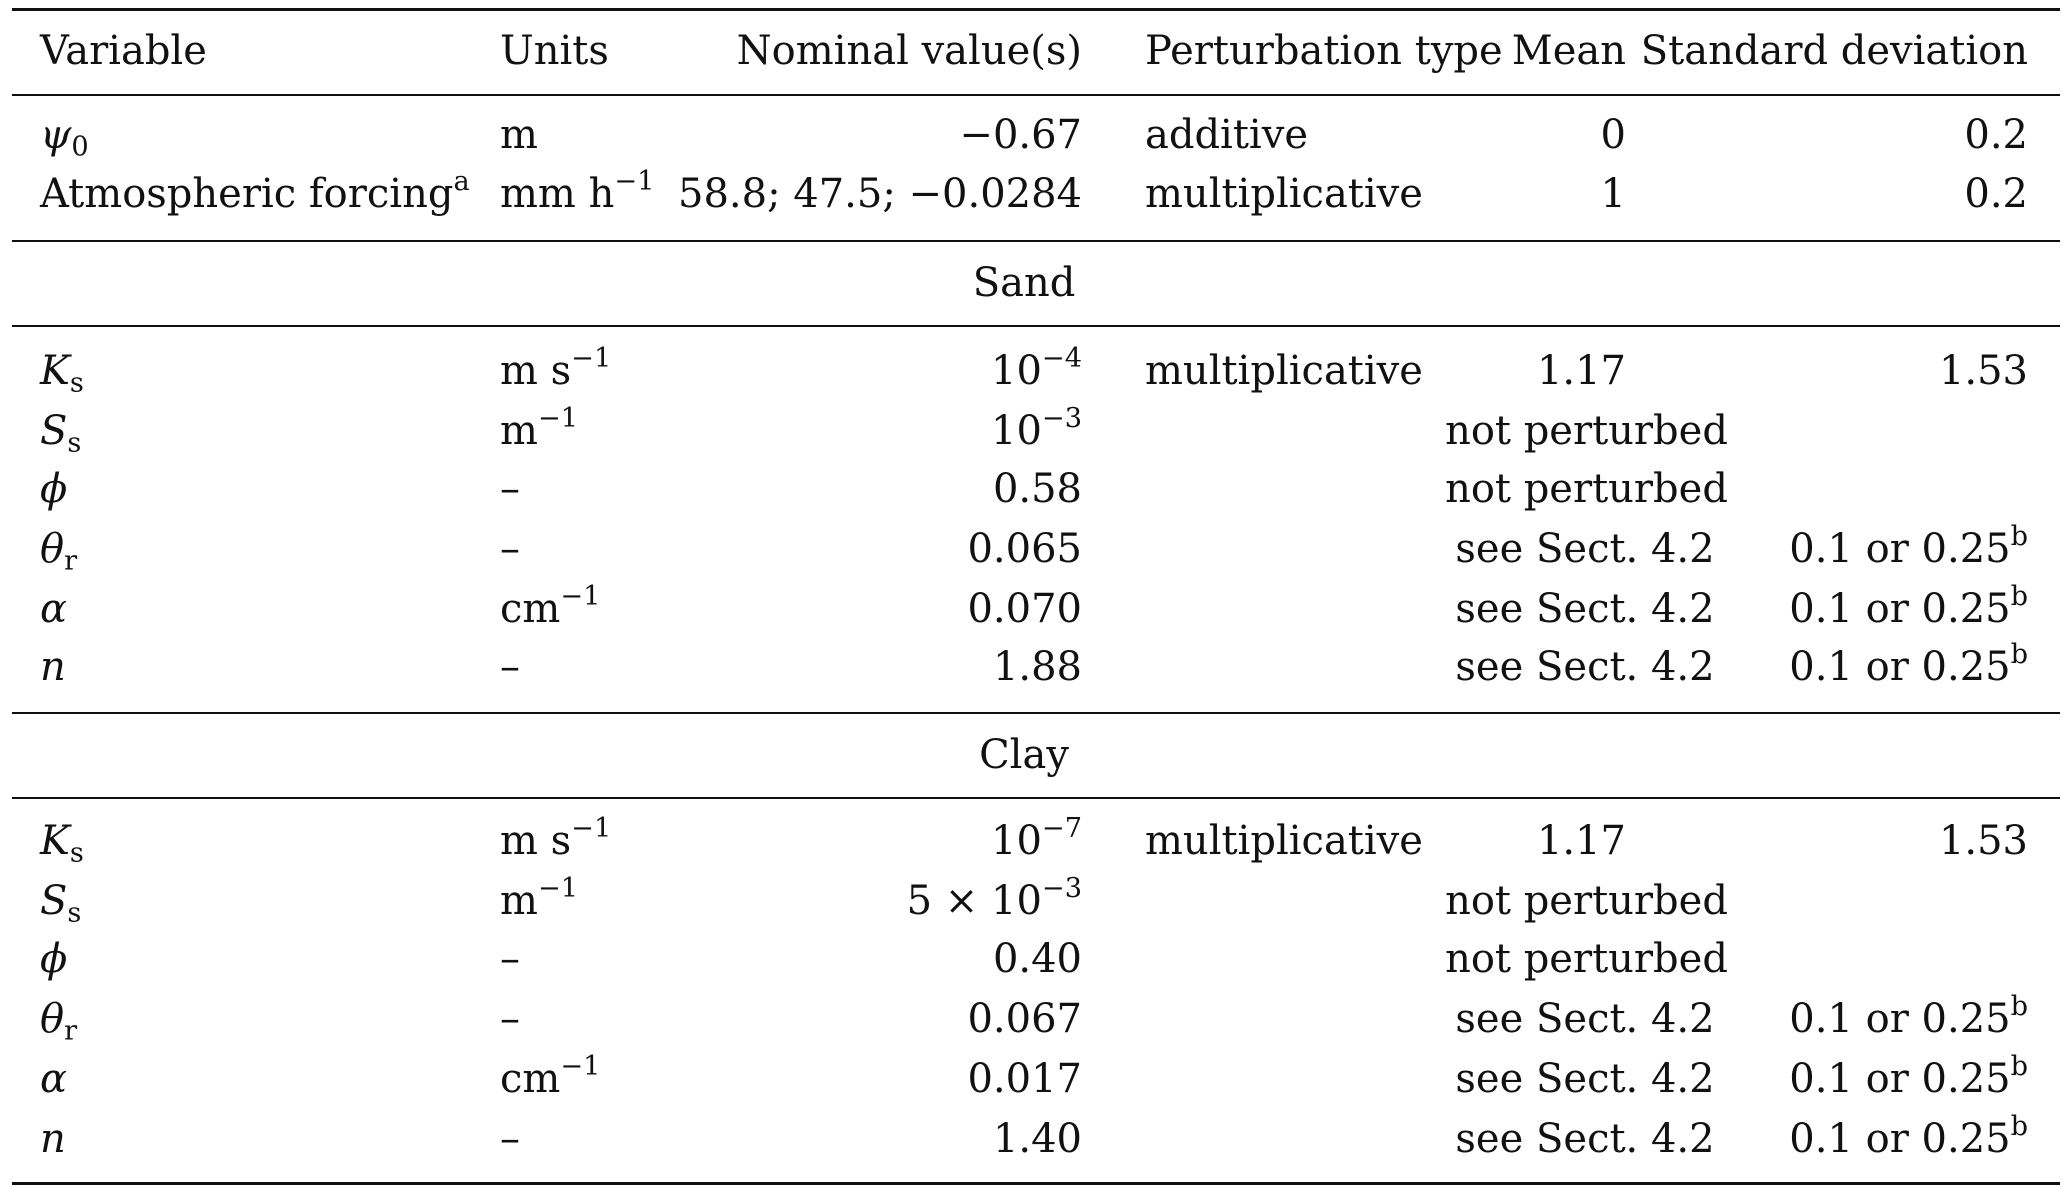  Describe the element at coordinates (1568, 51) in the screenshot. I see `header-mean: Mean` at that location.